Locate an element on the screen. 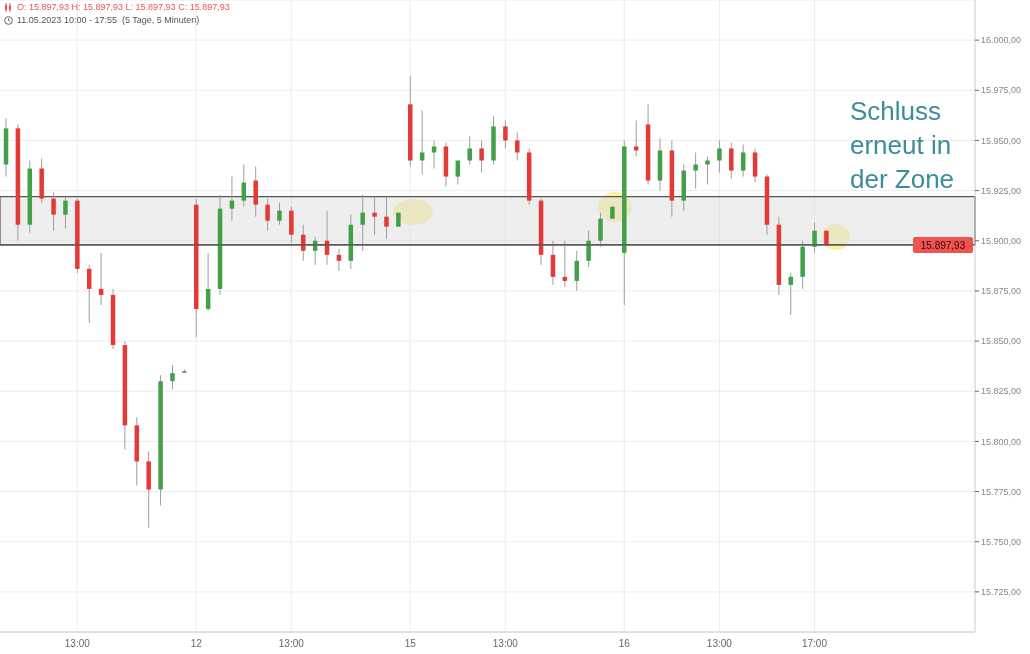 Image resolution: width=1030 pixels, height=654 pixels. y-tick-label: 15.925,00 is located at coordinates (1001, 190).